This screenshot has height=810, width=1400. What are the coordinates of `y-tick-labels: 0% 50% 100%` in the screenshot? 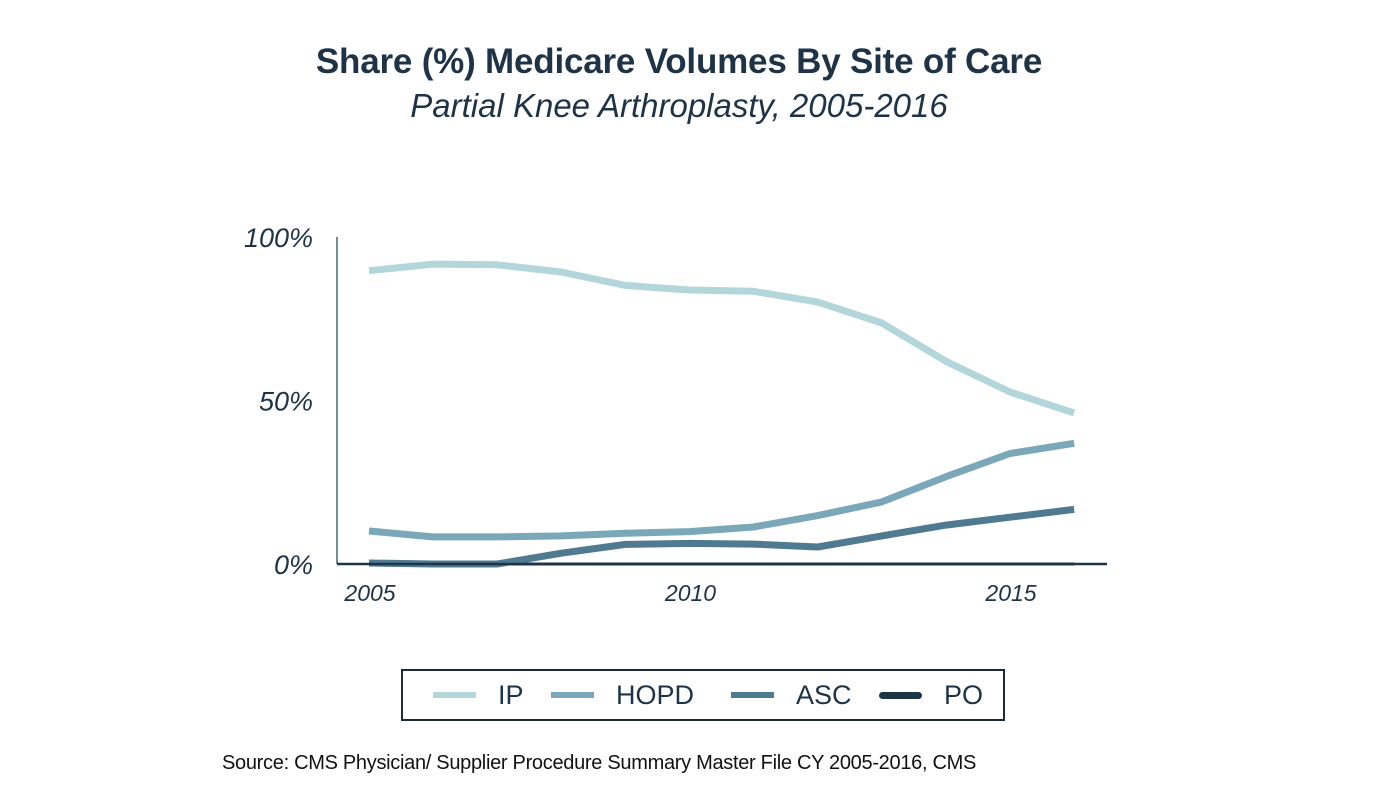 It's located at (278, 401).